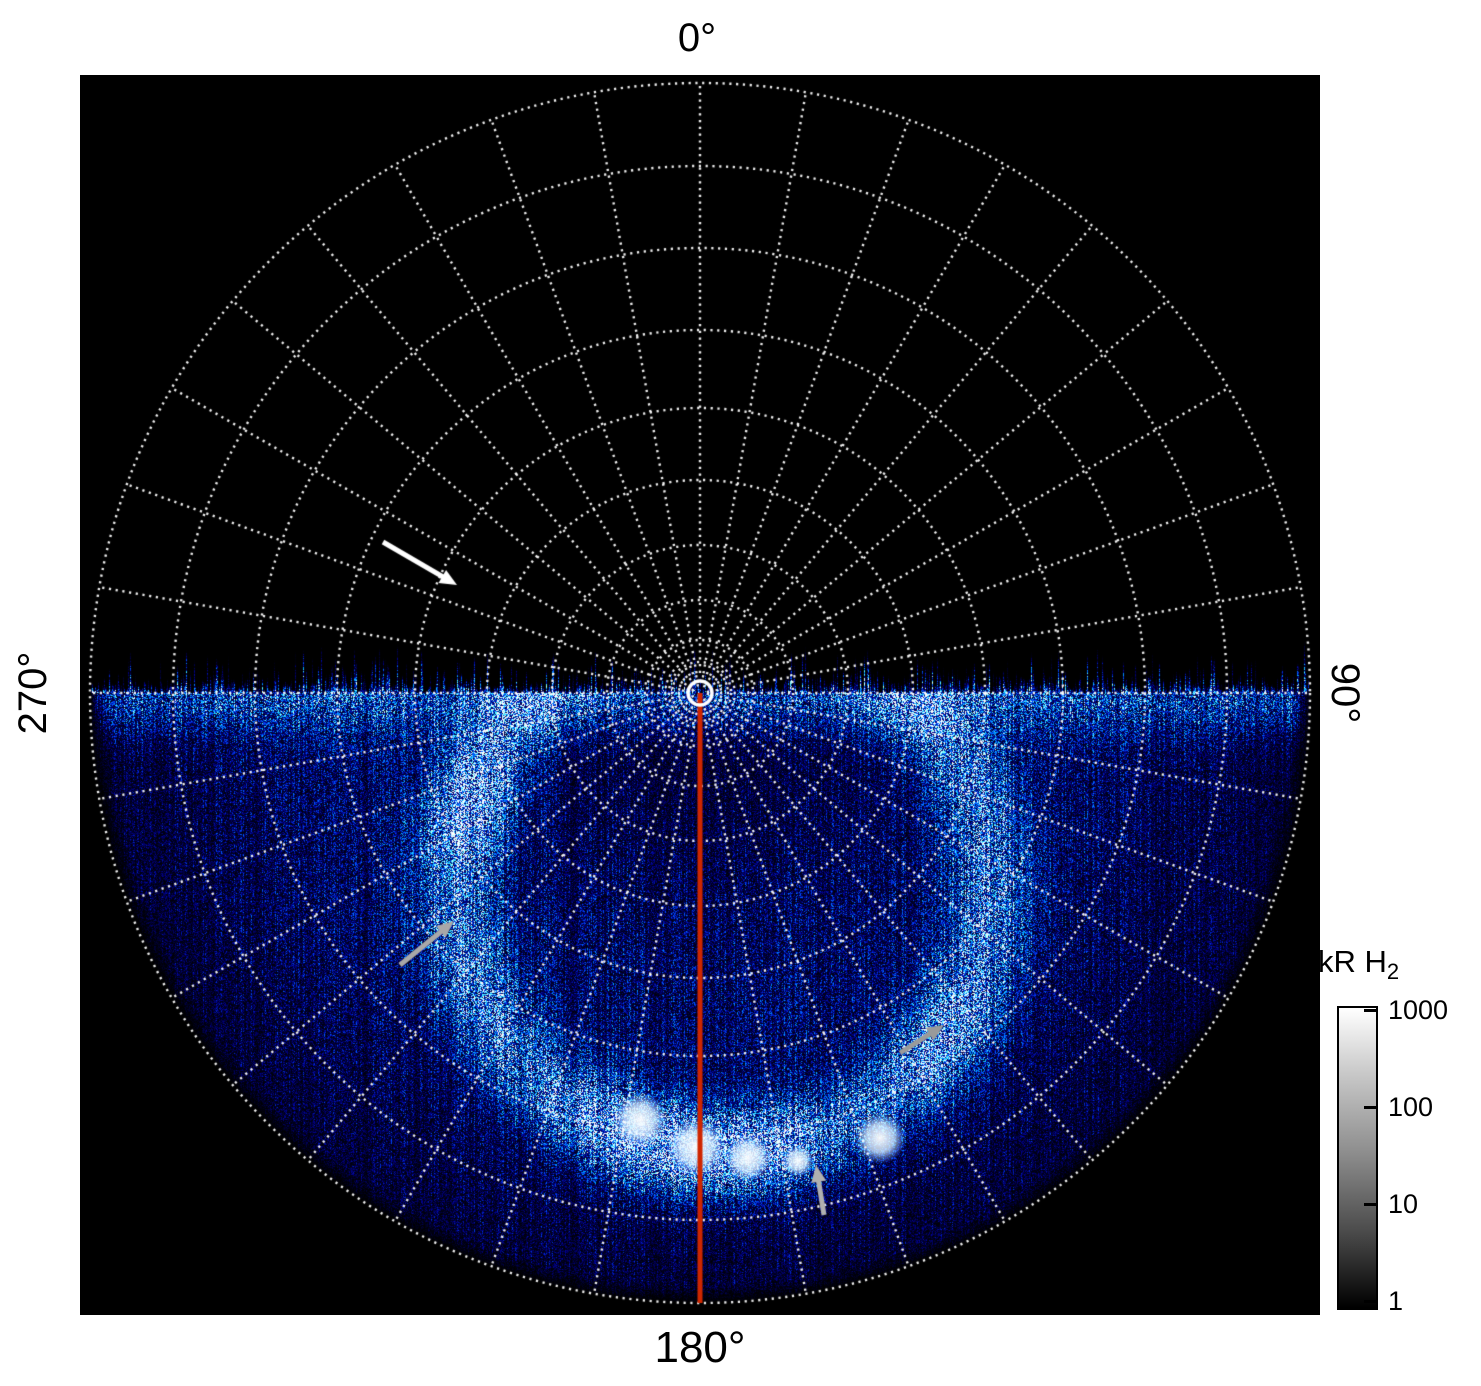  Describe the element at coordinates (1393, 972) in the screenshot. I see `colorbar-title-subscript: 2` at that location.